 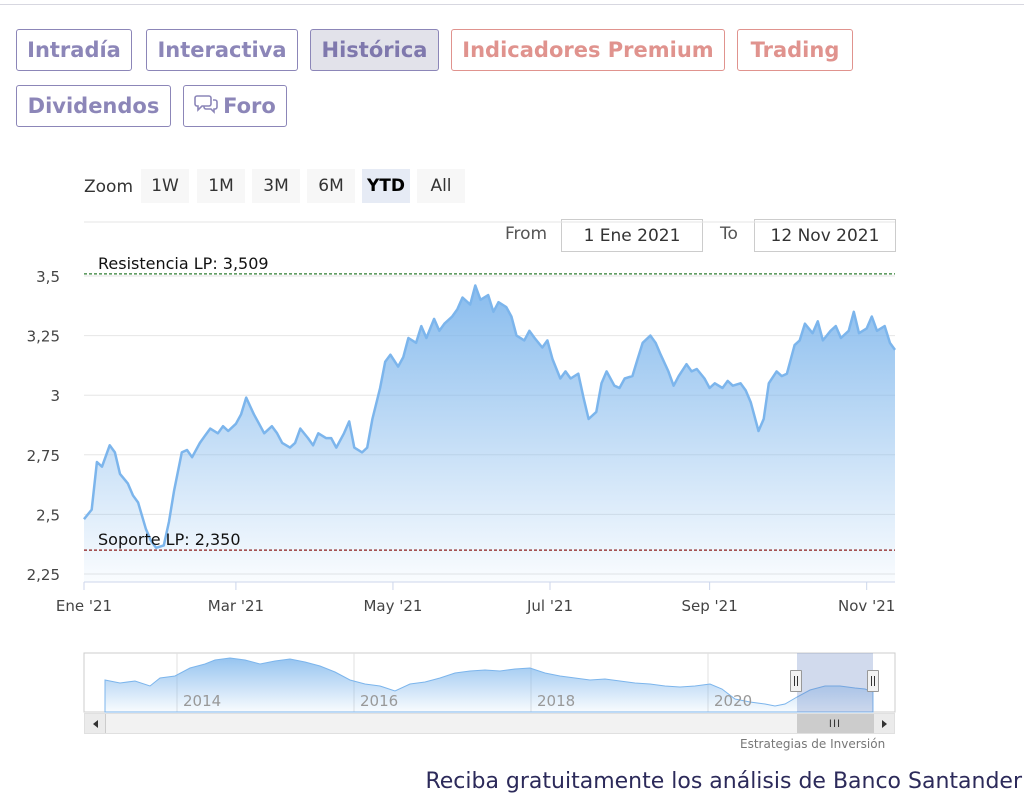 What do you see at coordinates (43, 426) in the screenshot?
I see `y-axis-labels: 2,25 2,5 2,75 3 3,25 3,5` at bounding box center [43, 426].